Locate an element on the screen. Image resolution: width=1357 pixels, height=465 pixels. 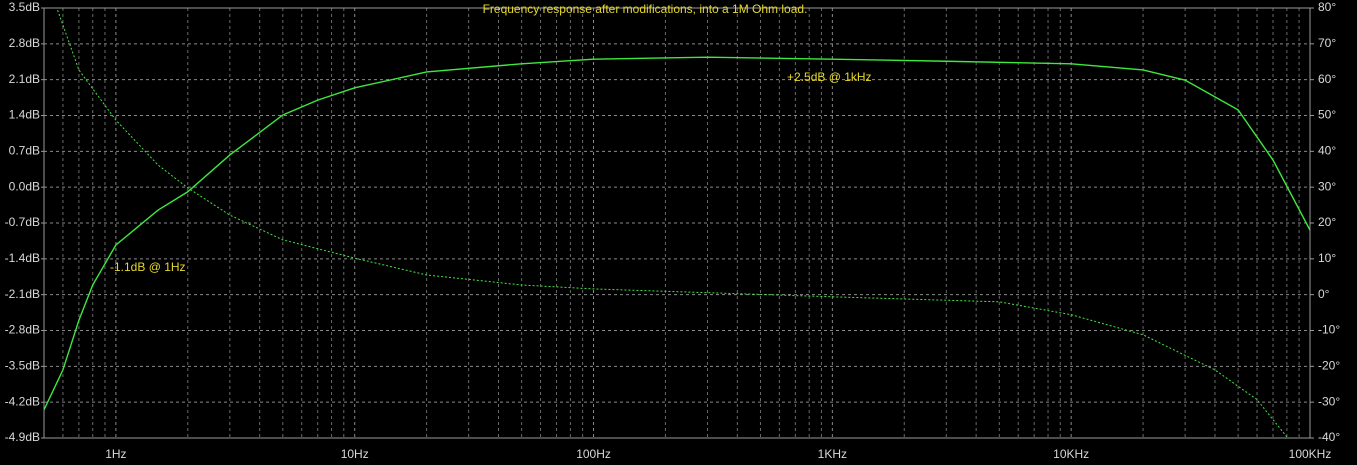
x-tick-label: 1KHz is located at coordinates (832, 454).